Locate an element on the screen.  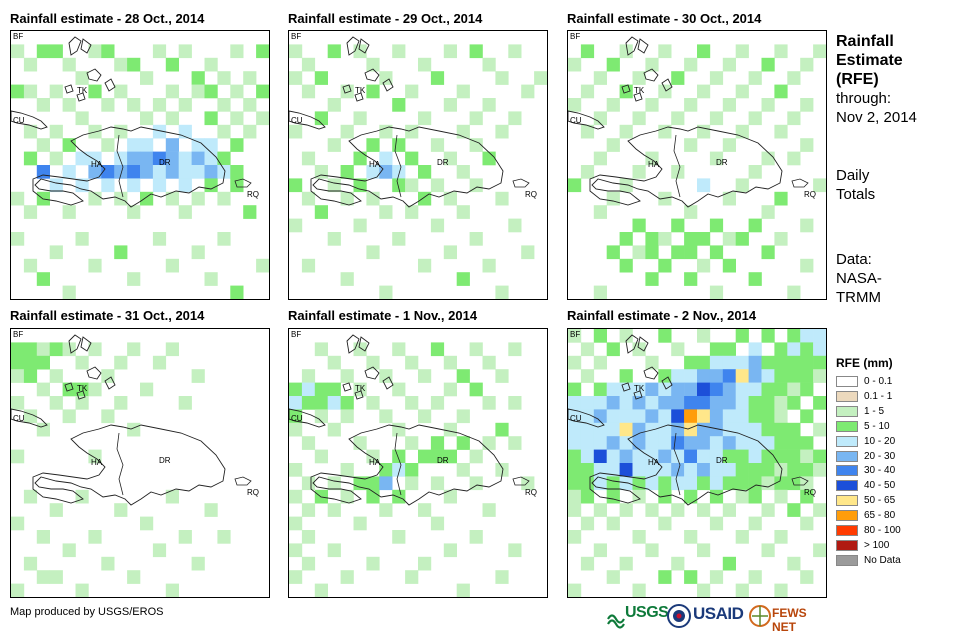
legend-label: 0.1 - 1 is located at coordinates (878, 397).